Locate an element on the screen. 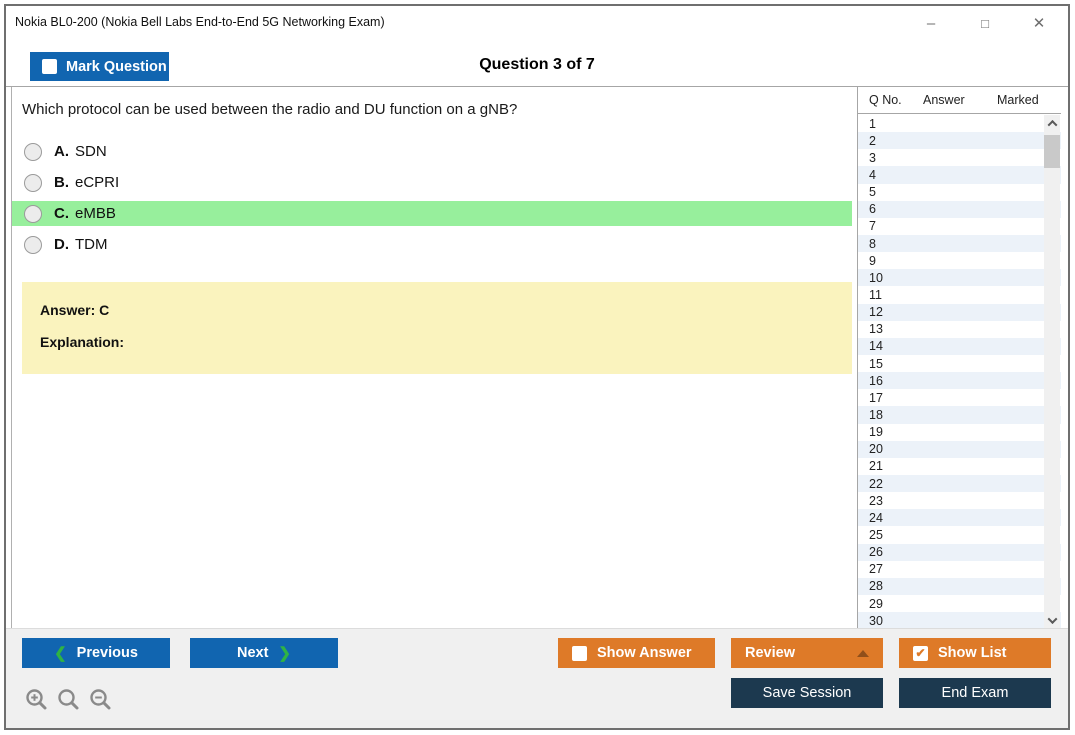 Image resolution: width=1075 pixels, height=735 pixels. scroll-down-icon is located at coordinates (1052, 620).